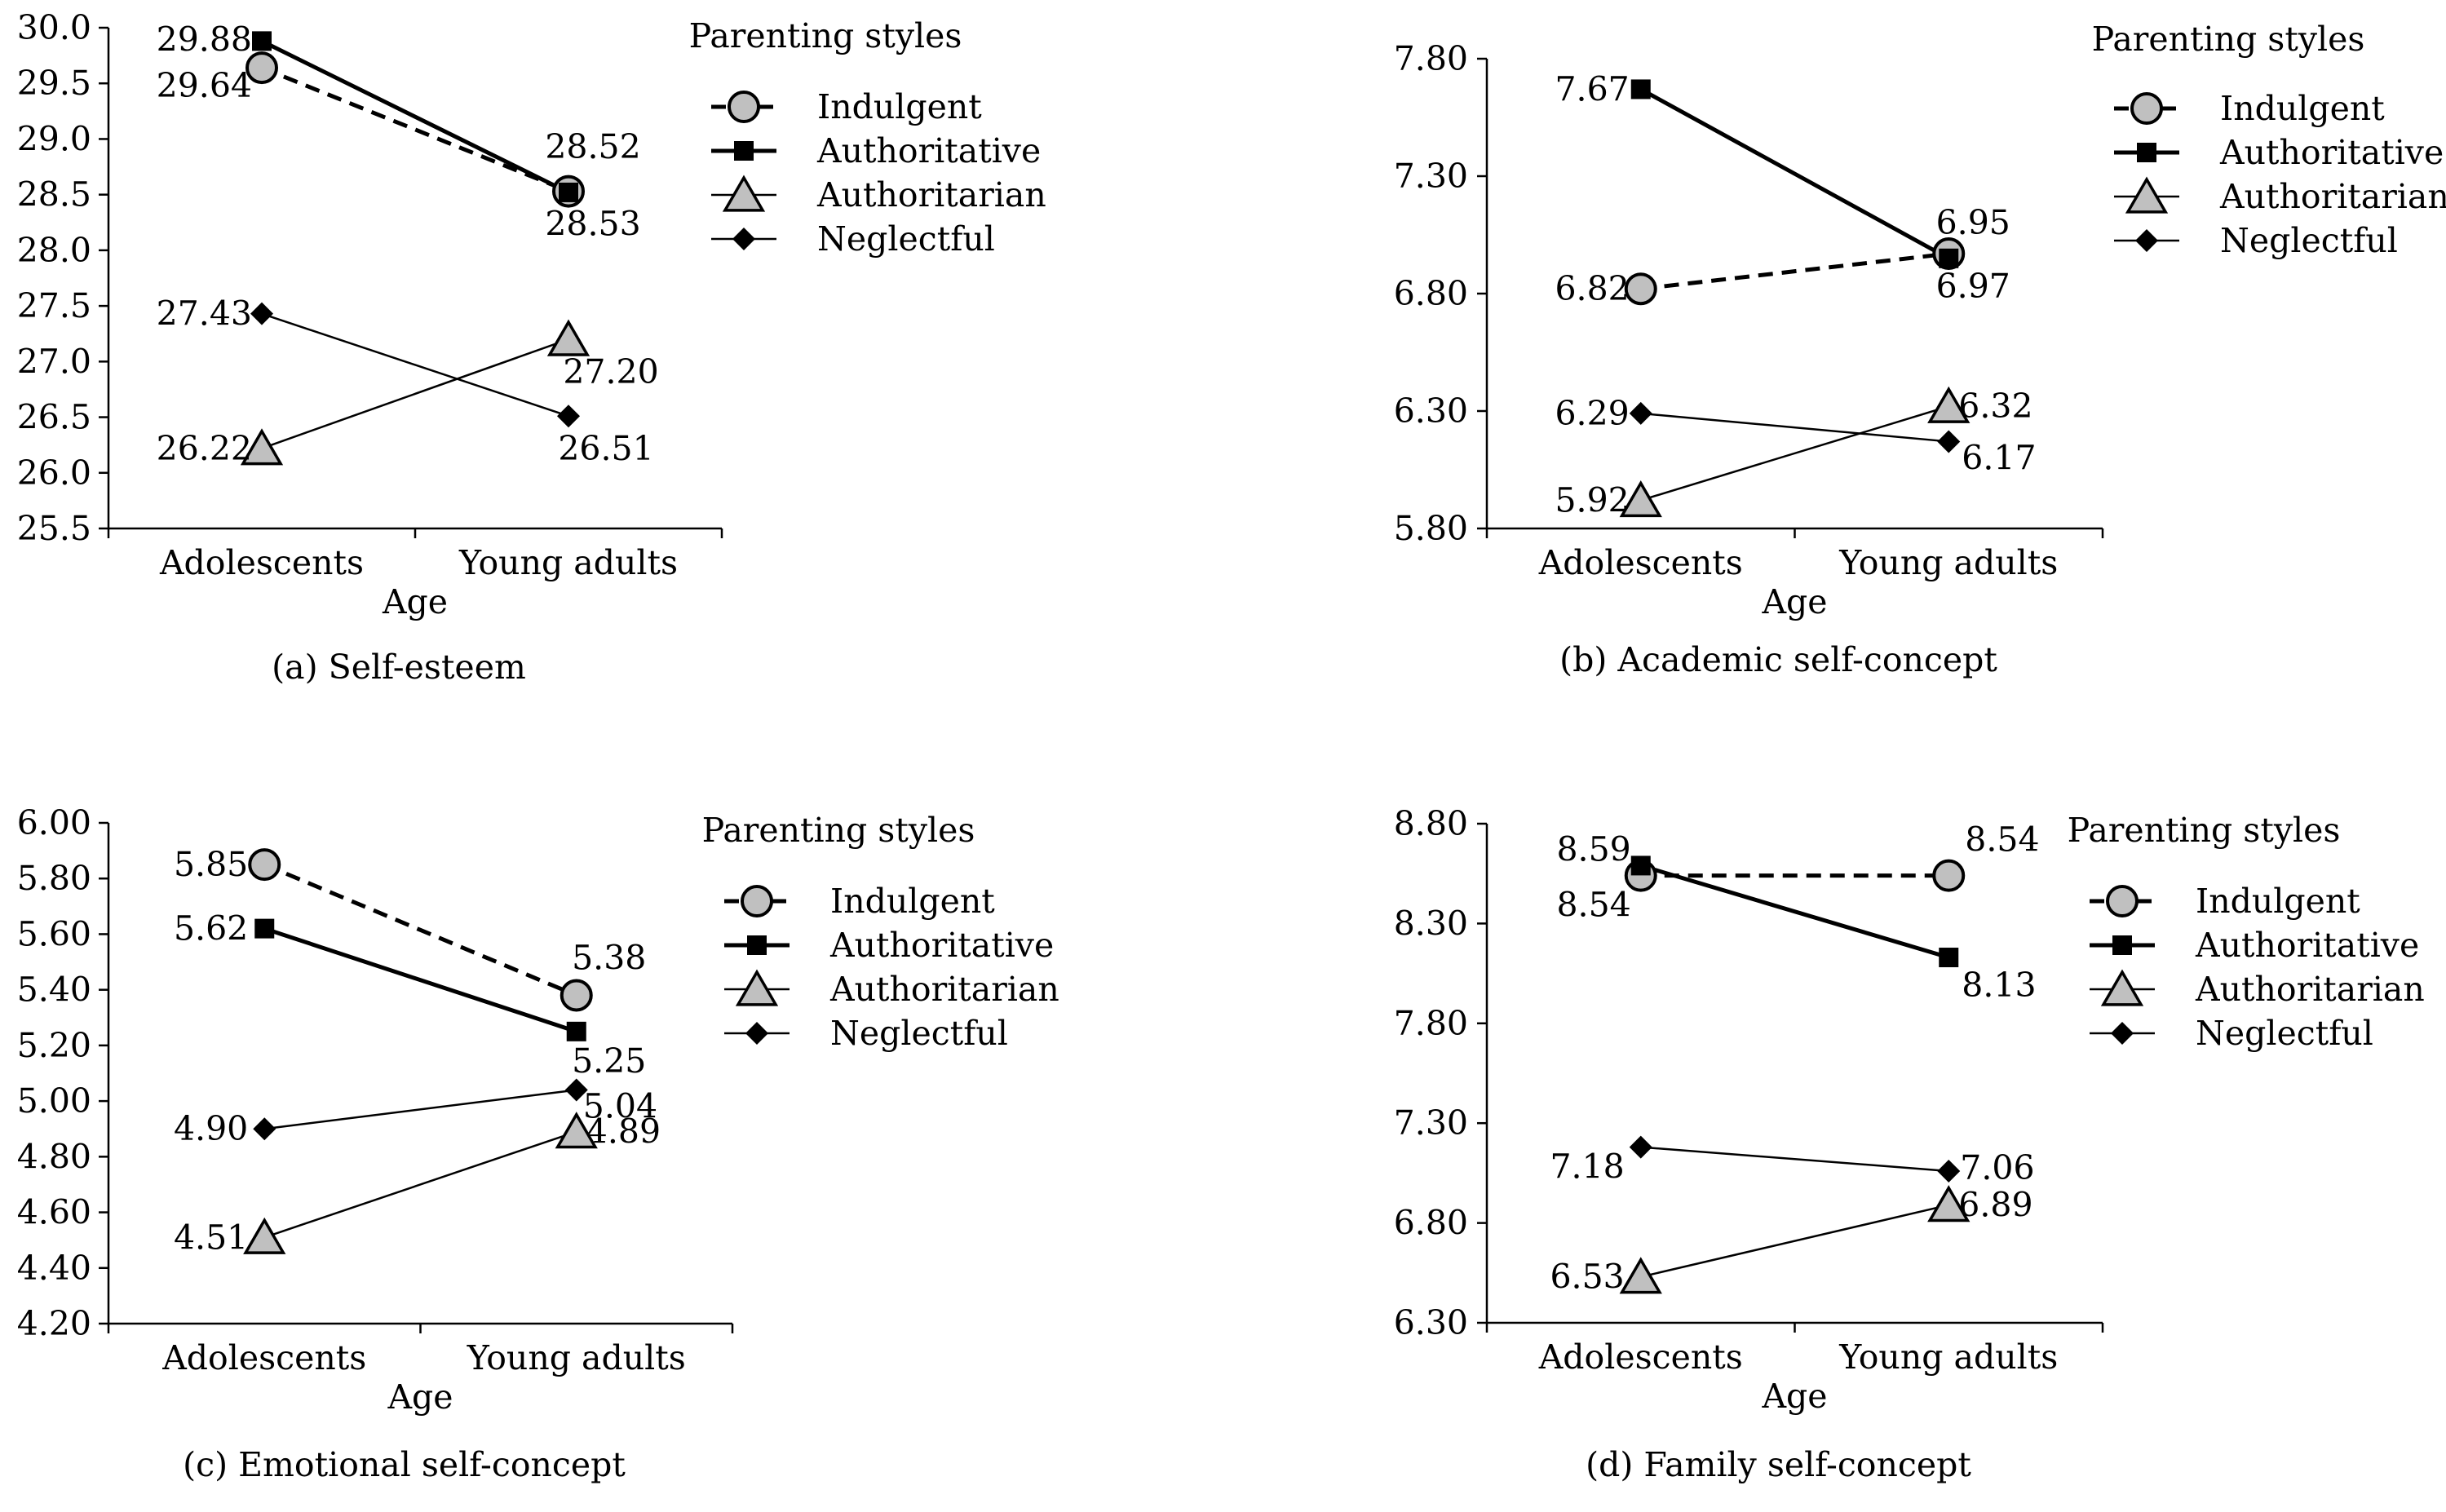 This screenshot has width=2446, height=1512. What do you see at coordinates (54, 1101) in the screenshot?
I see `y-tick-label: 5.00` at bounding box center [54, 1101].